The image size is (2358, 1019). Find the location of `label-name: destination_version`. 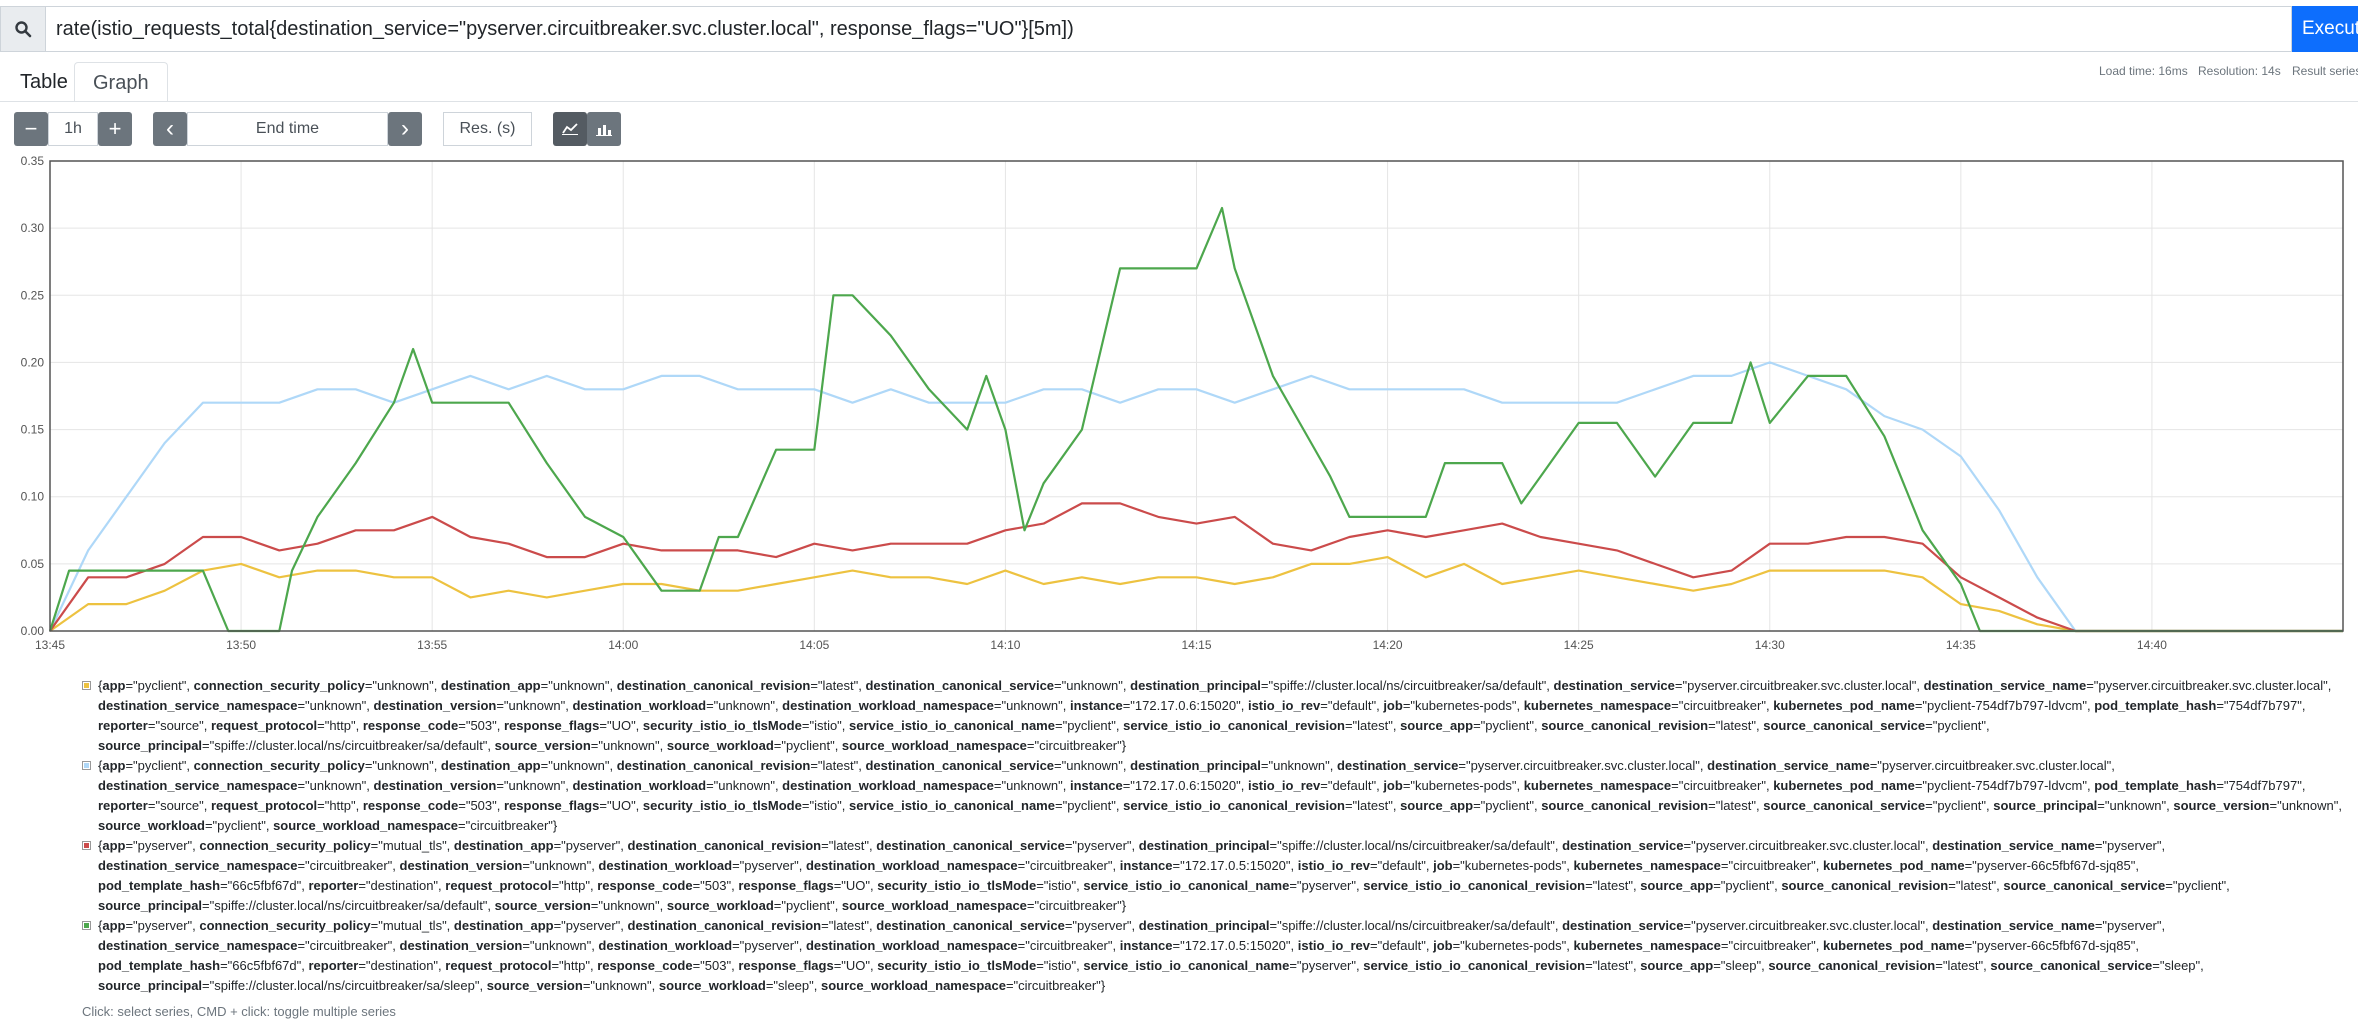

label-name: destination_version is located at coordinates (435, 785).